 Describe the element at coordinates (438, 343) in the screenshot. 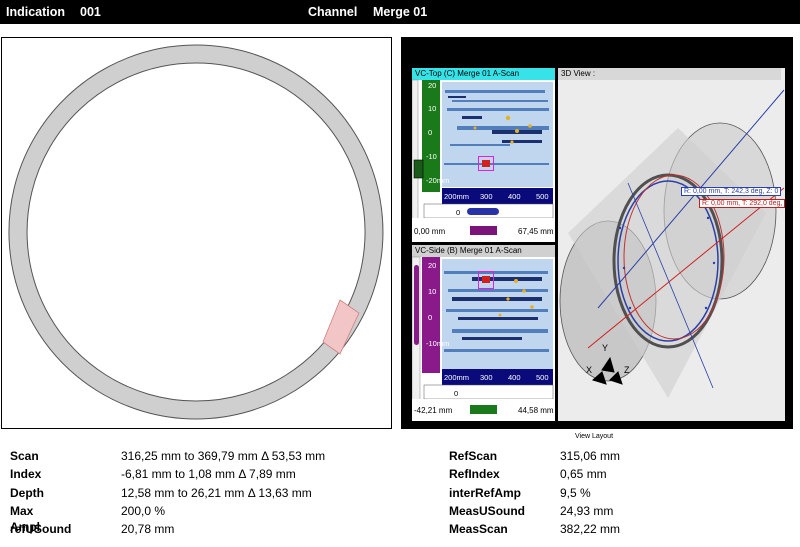

I see `side-ruler-y-4: -10mm` at that location.